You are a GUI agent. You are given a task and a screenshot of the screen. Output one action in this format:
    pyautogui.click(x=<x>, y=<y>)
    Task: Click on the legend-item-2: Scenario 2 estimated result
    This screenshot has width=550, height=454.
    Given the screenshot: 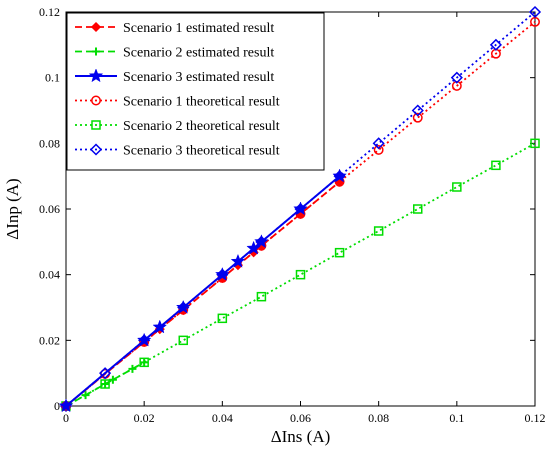 What is the action you would take?
    pyautogui.click(x=174, y=53)
    